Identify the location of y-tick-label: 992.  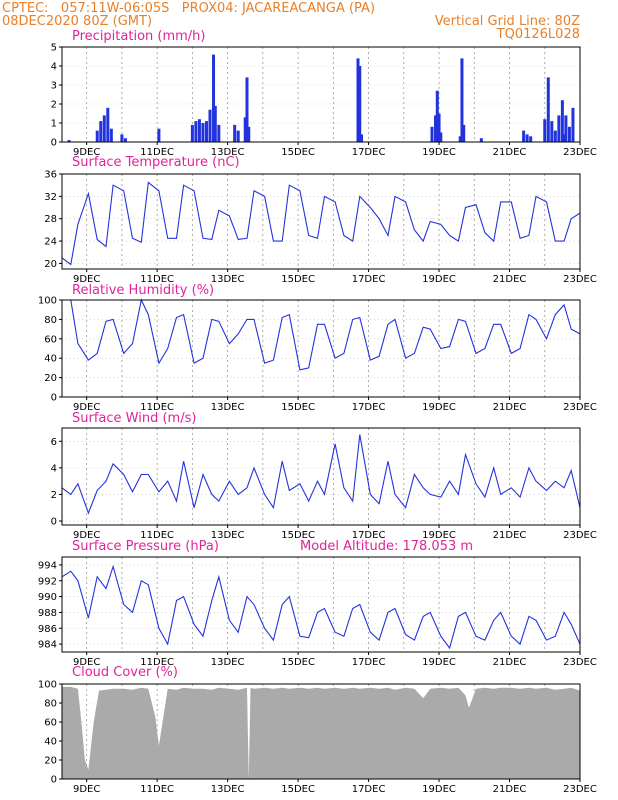
(47, 581).